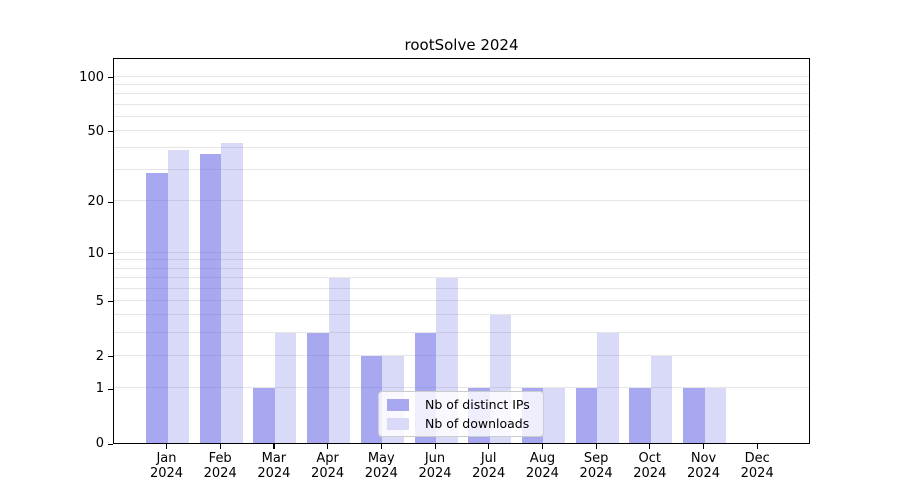  What do you see at coordinates (477, 404) in the screenshot?
I see `legend-label-distinct-ips: Nb of distinct IPs` at bounding box center [477, 404].